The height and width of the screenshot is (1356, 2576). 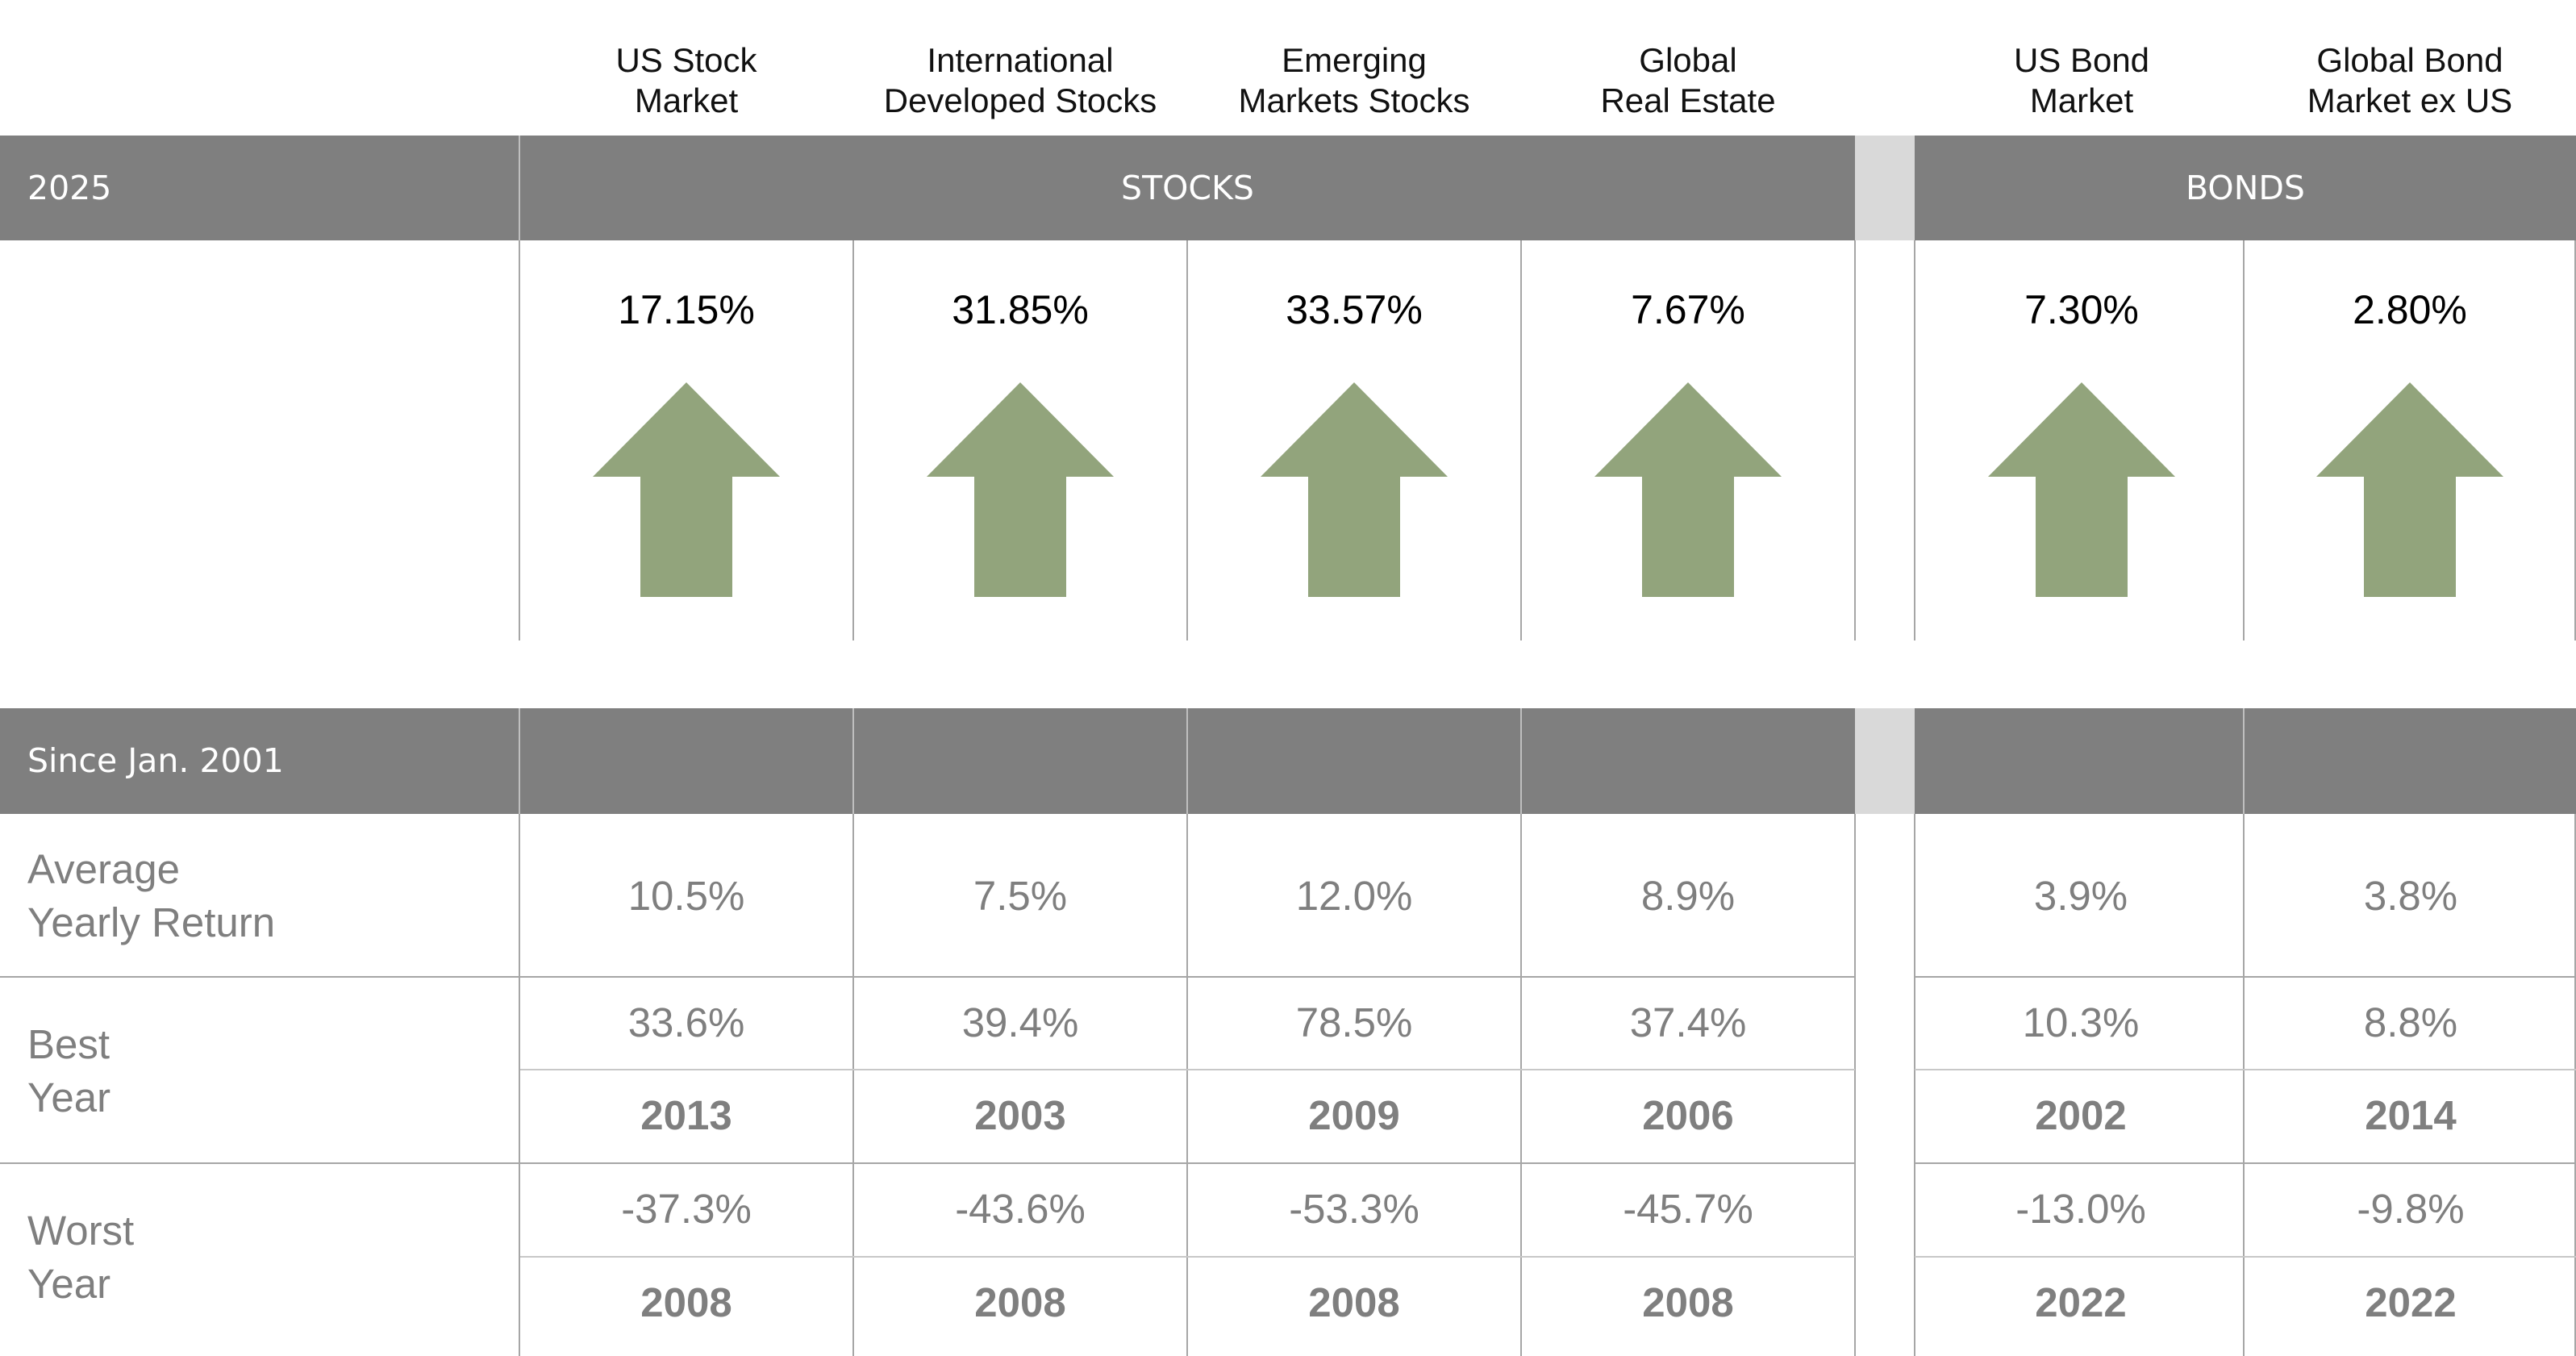 I want to click on best-return-cell: 37.4%, so click(x=1688, y=1022).